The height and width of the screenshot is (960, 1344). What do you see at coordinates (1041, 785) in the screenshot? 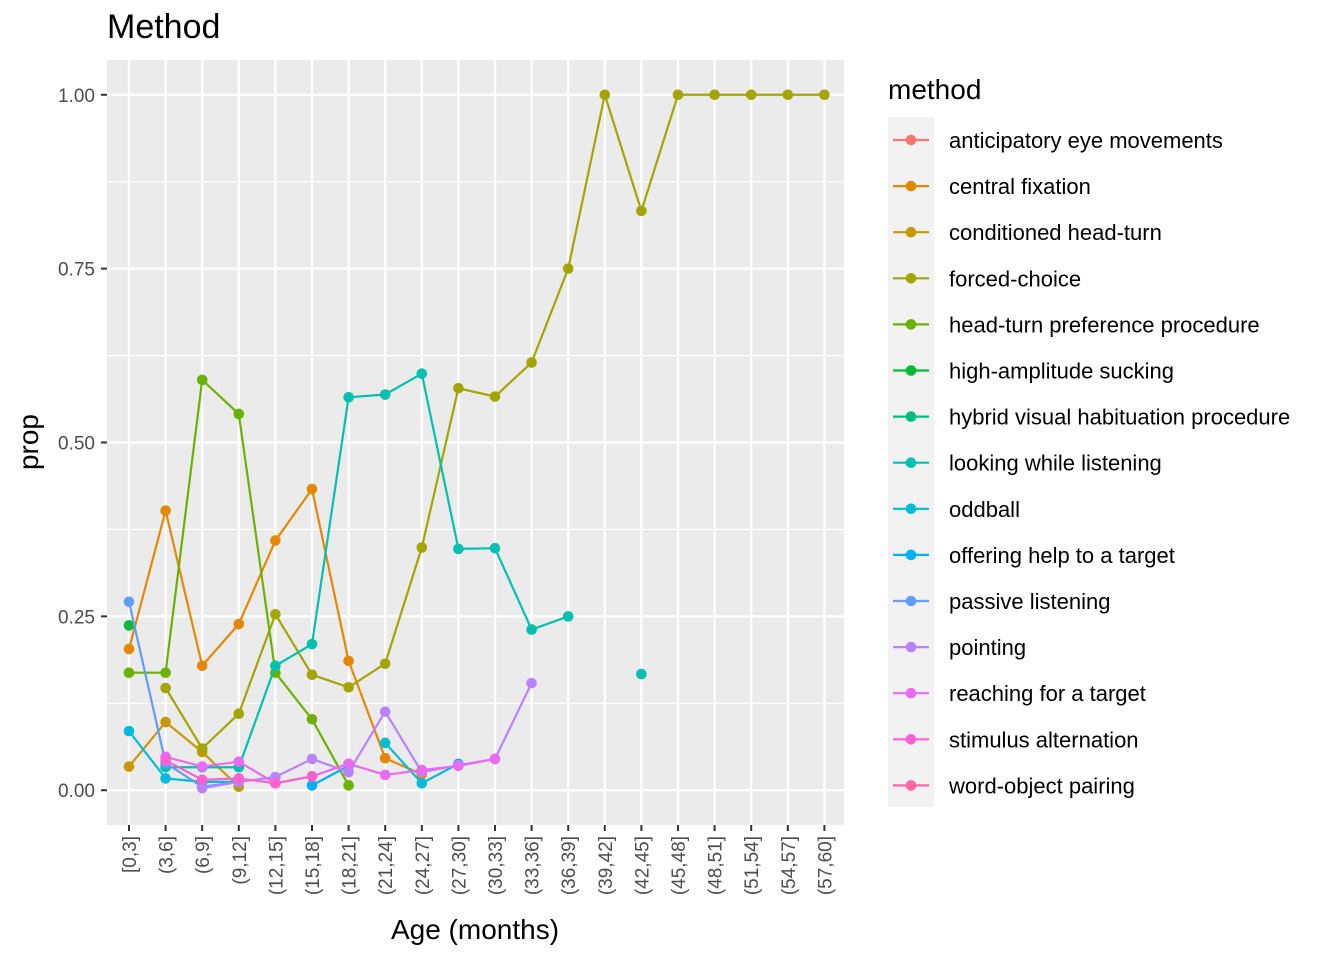
I see `legend-label: word-object pairing` at bounding box center [1041, 785].